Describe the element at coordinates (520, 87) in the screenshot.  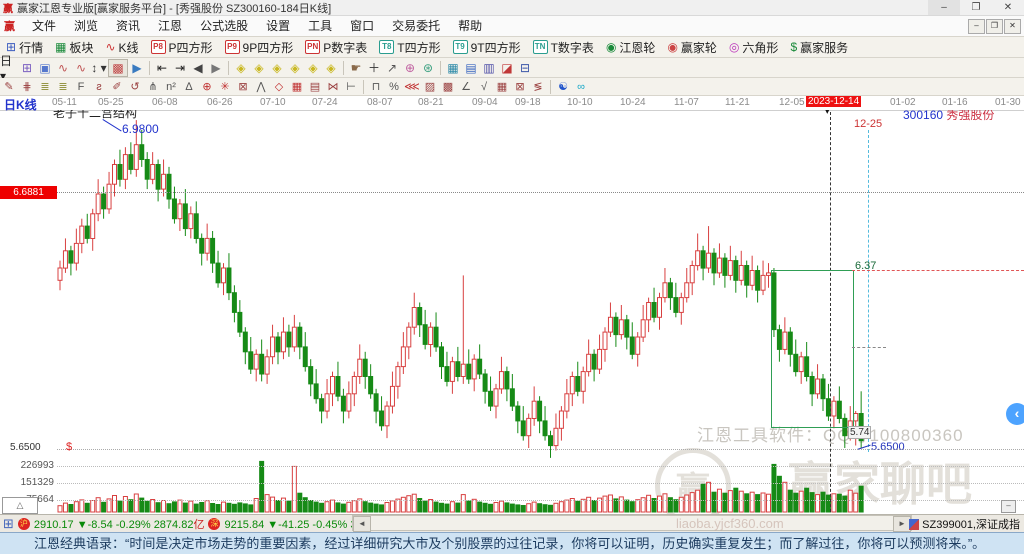
I see `box-x-icon: ⊠` at that location.